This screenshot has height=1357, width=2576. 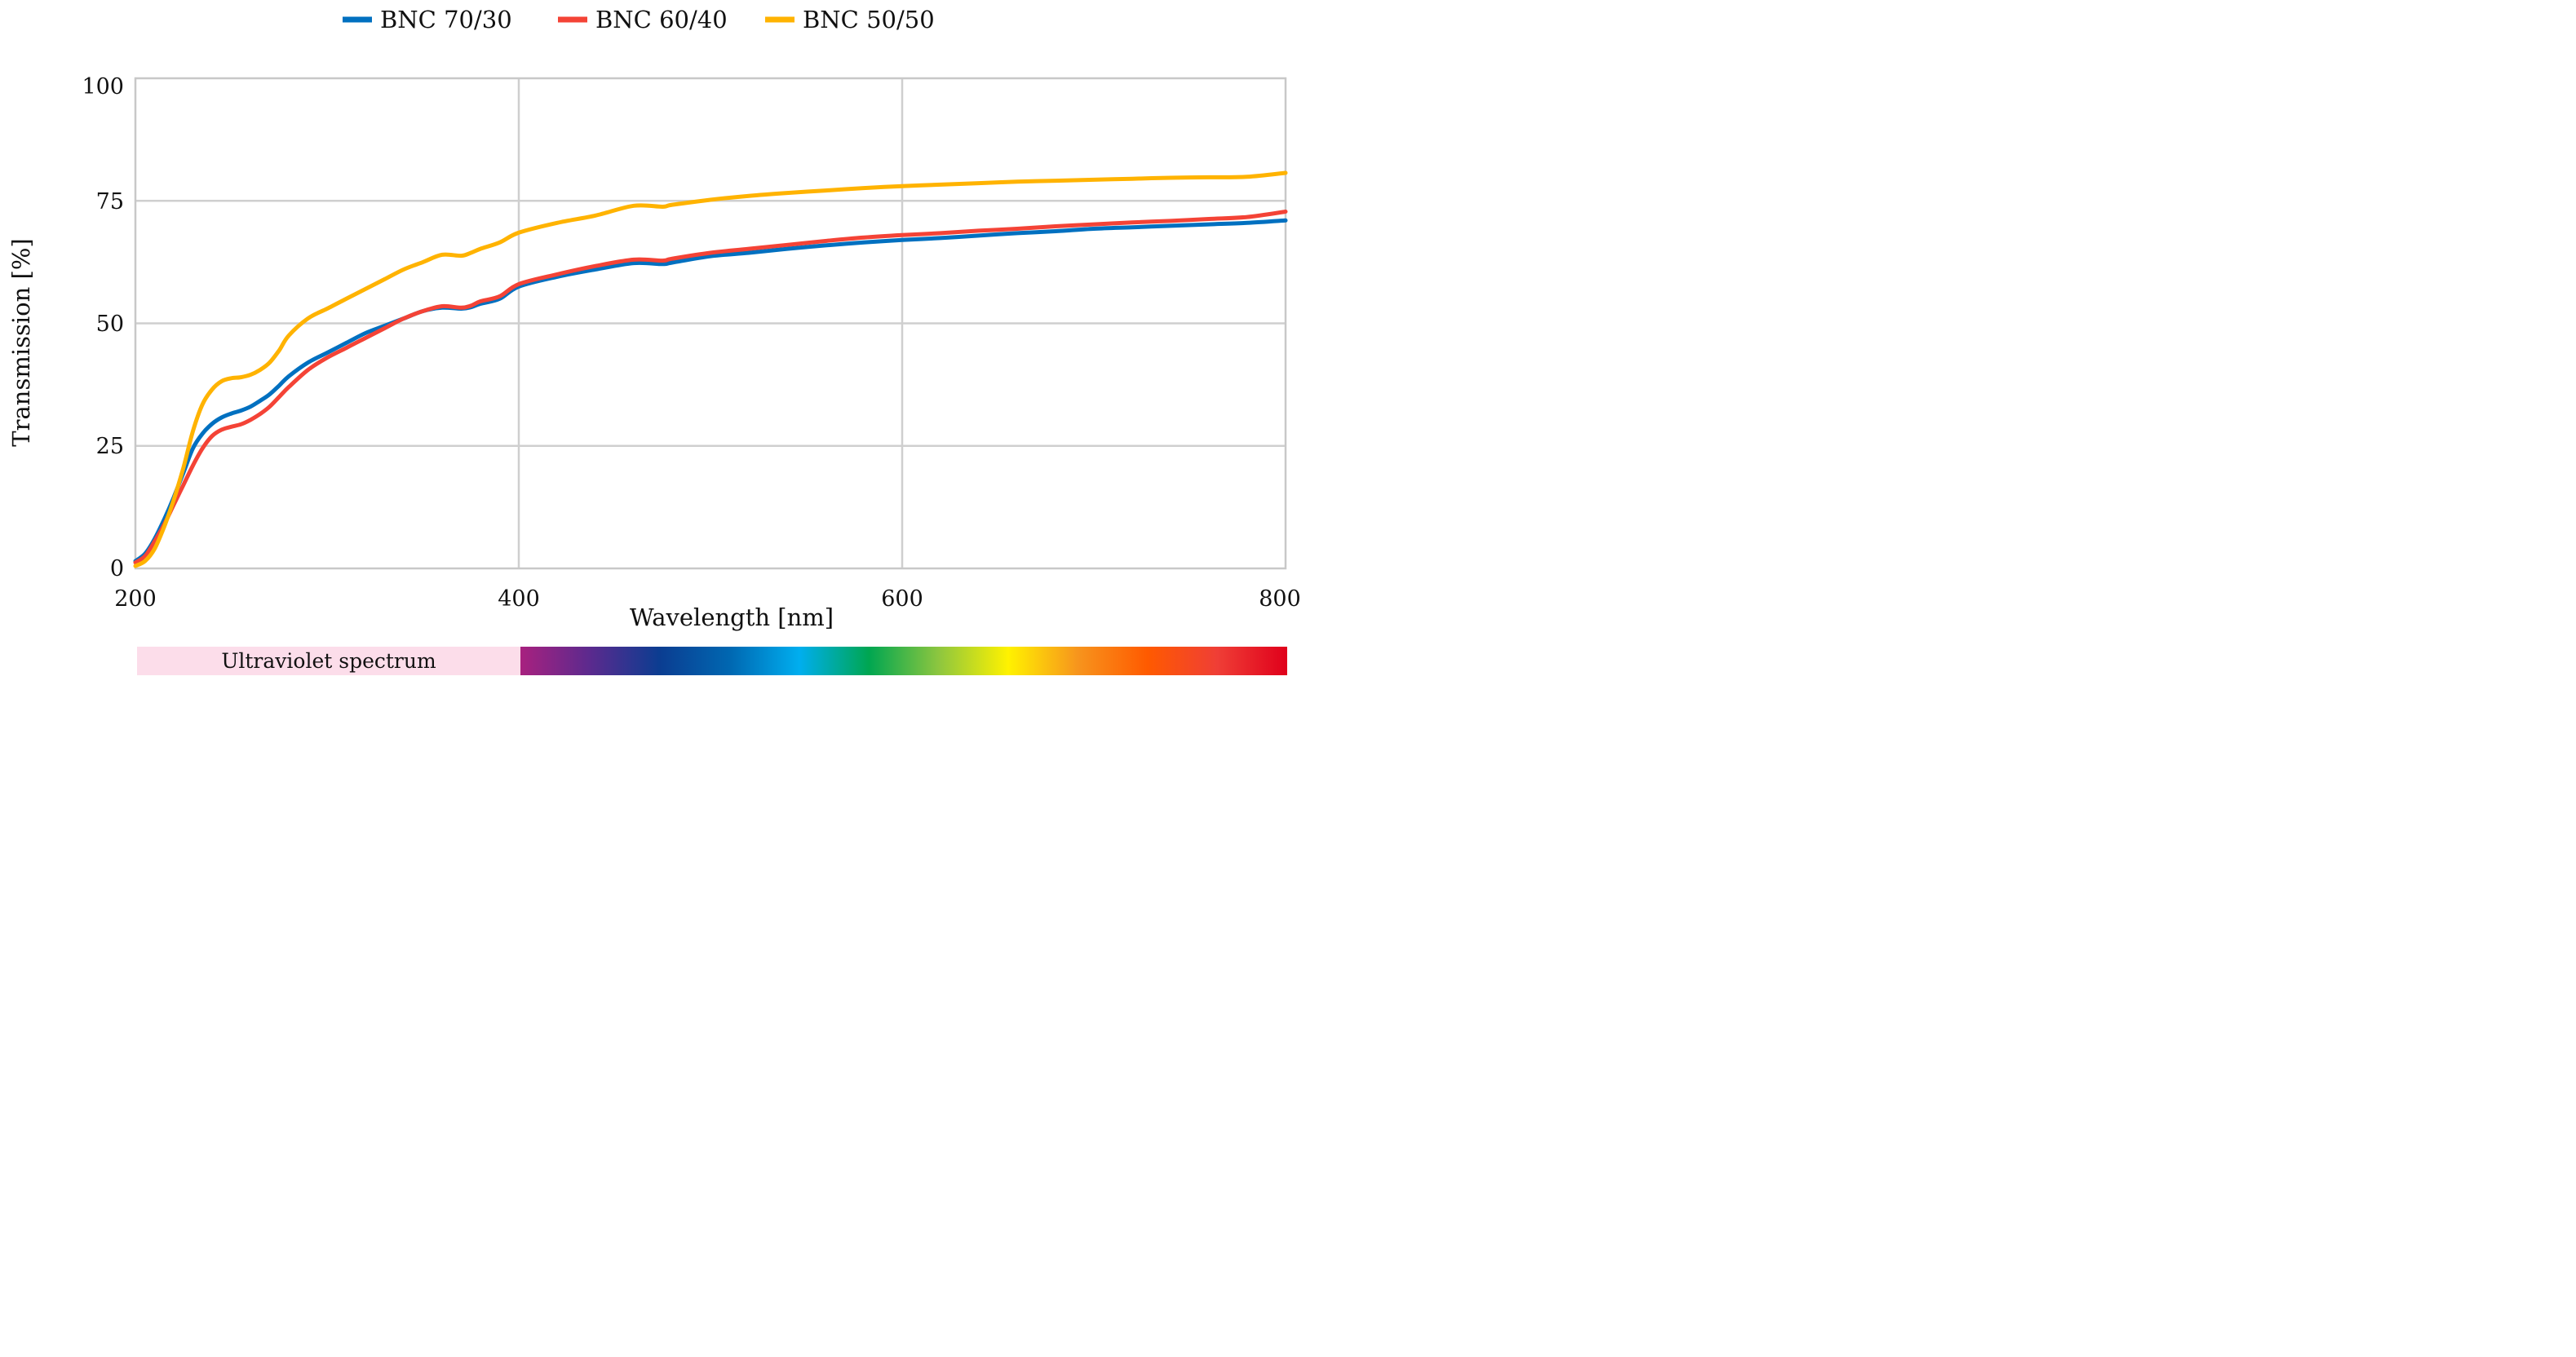 What do you see at coordinates (21, 342) in the screenshot?
I see `y-axis-title: Transmission [%]` at bounding box center [21, 342].